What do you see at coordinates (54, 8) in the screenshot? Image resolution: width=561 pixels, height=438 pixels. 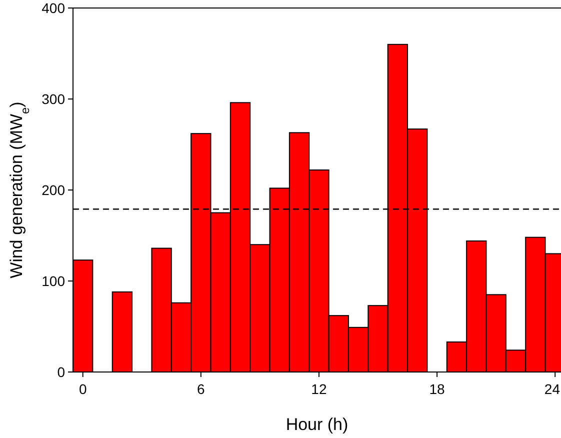 I see `y-tick-label: 400` at bounding box center [54, 8].